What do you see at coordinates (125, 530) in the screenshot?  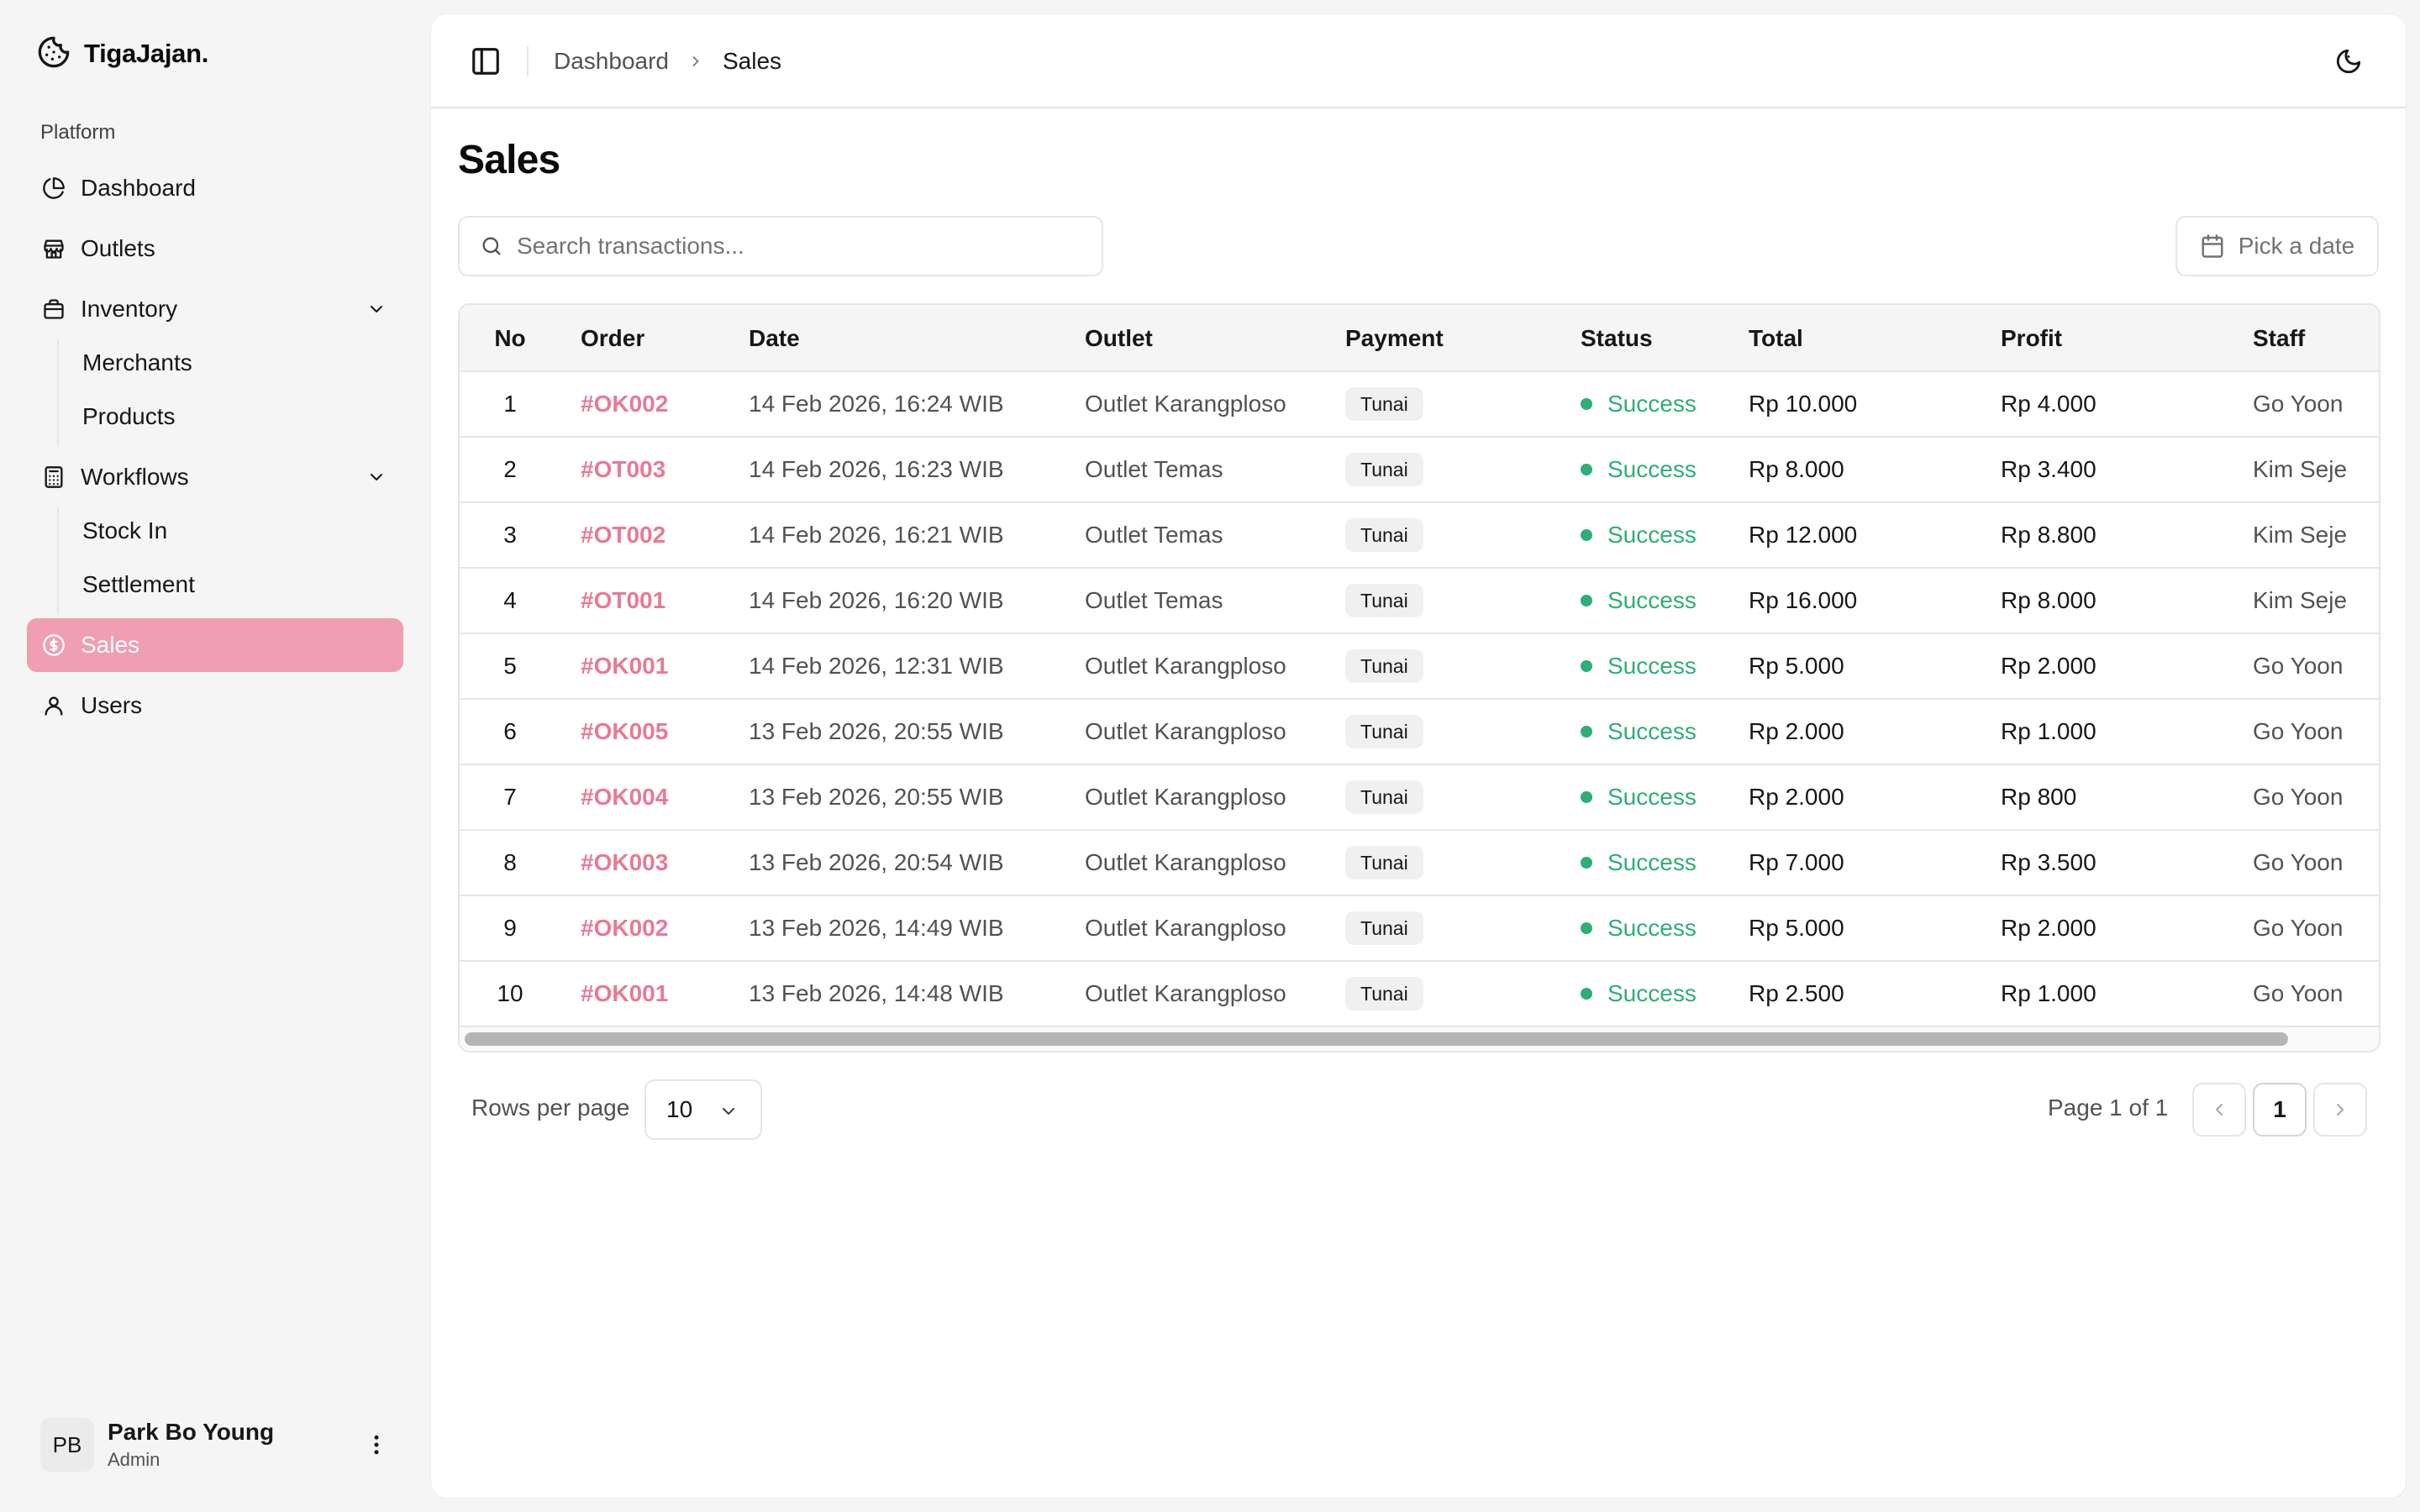 I see `sidebar-item-stock-in: Stock In` at bounding box center [125, 530].